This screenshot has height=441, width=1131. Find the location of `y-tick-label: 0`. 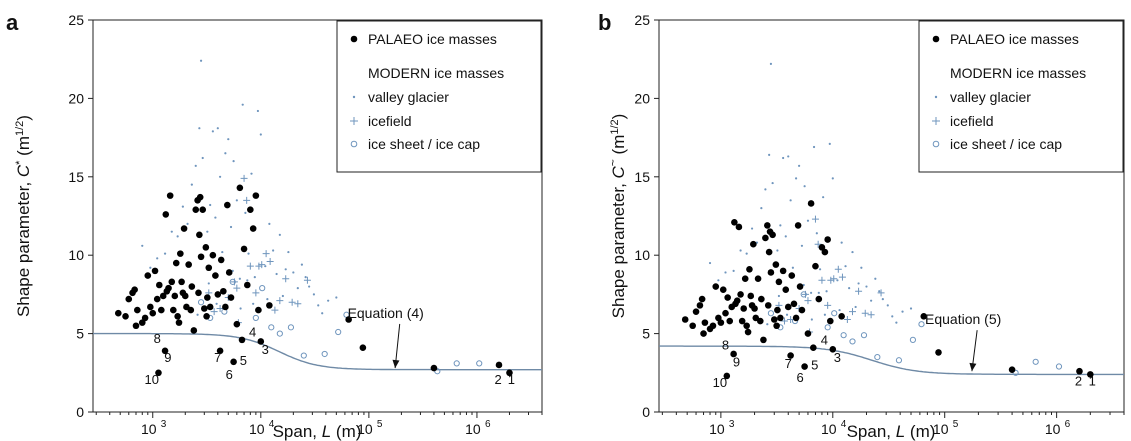

y-tick-label: 0 is located at coordinates (80, 412).